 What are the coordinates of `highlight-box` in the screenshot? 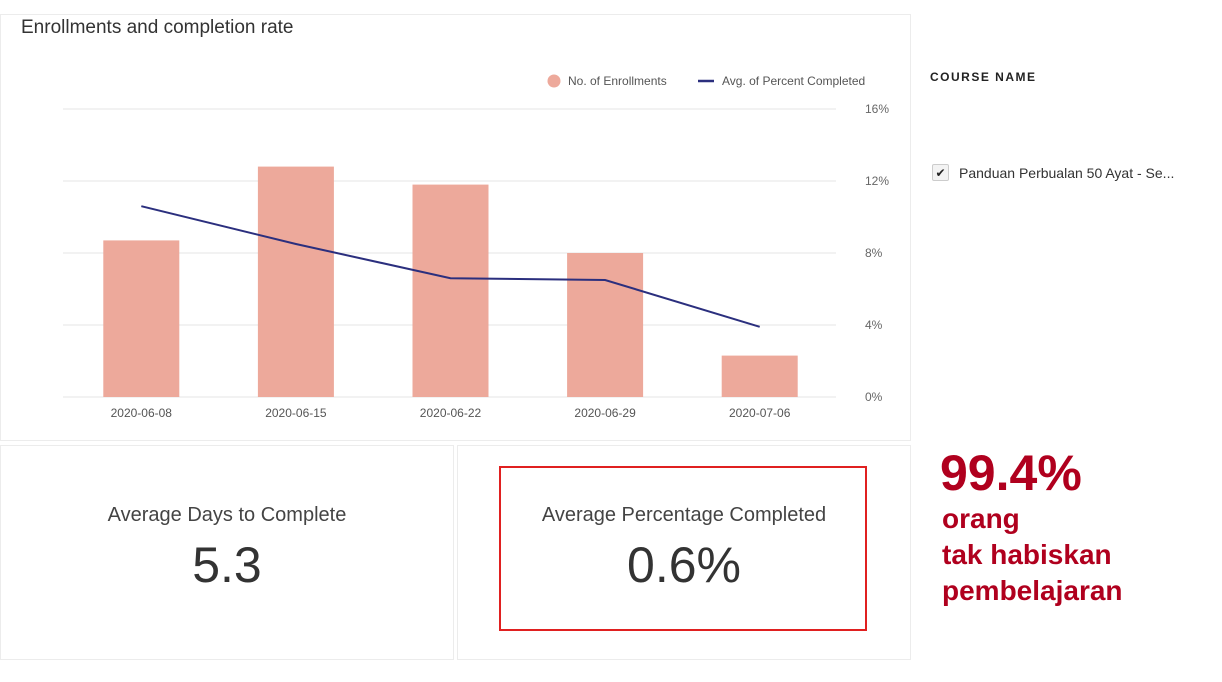 It's located at (683, 548).